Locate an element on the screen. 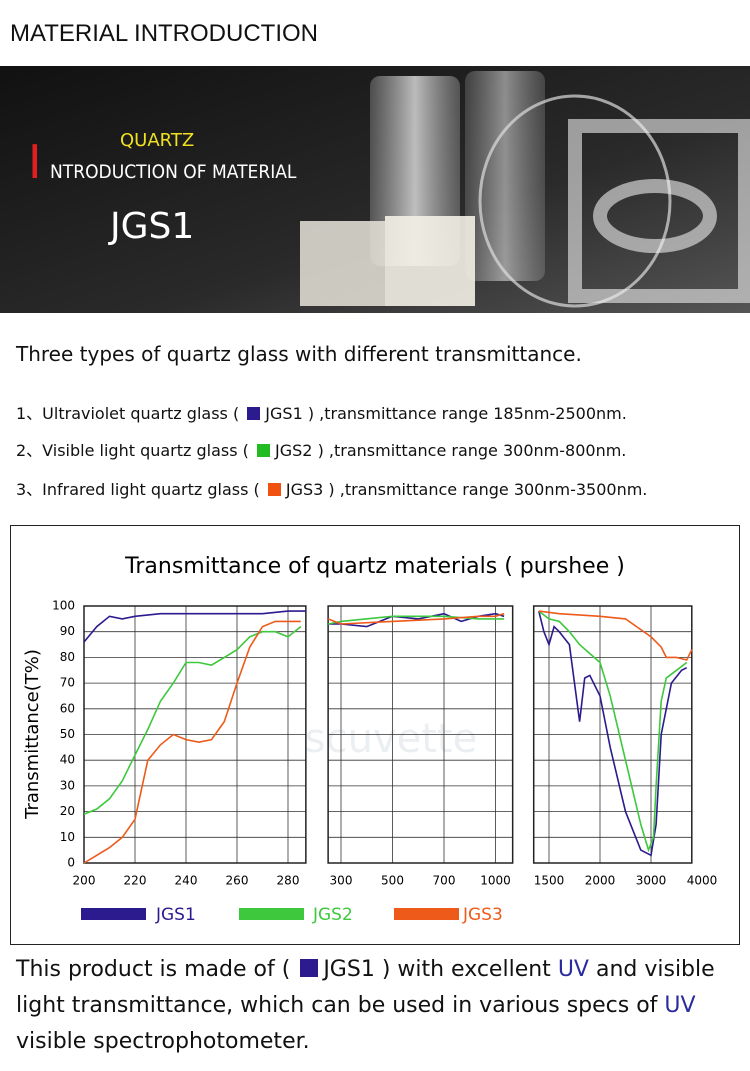  item-text: ) ,transmittance range 300nm-800nm. is located at coordinates (472, 450).